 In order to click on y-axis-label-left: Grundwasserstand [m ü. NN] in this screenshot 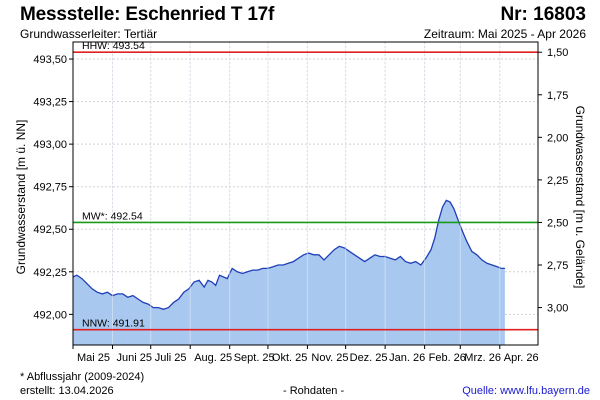, I will do `click(21, 197)`.